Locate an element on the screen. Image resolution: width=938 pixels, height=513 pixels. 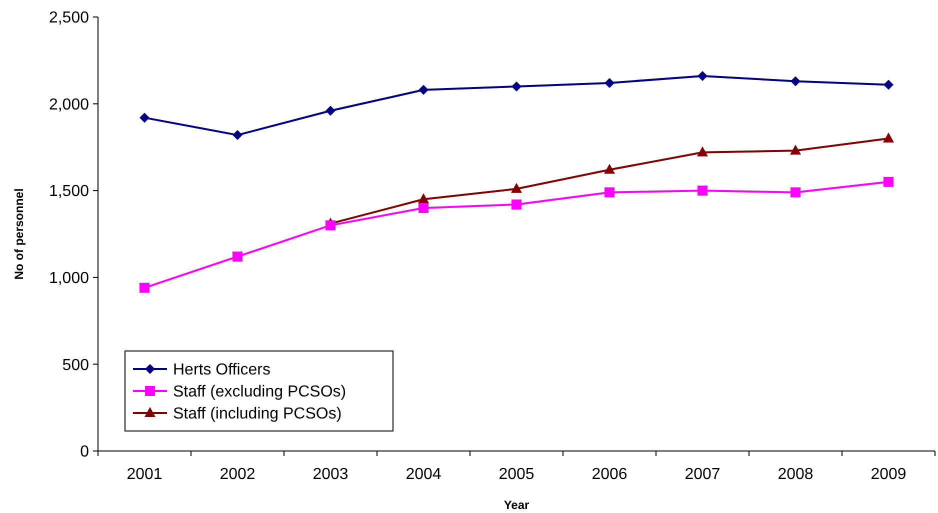
y-axis-title: No of personnel is located at coordinates (19, 234).